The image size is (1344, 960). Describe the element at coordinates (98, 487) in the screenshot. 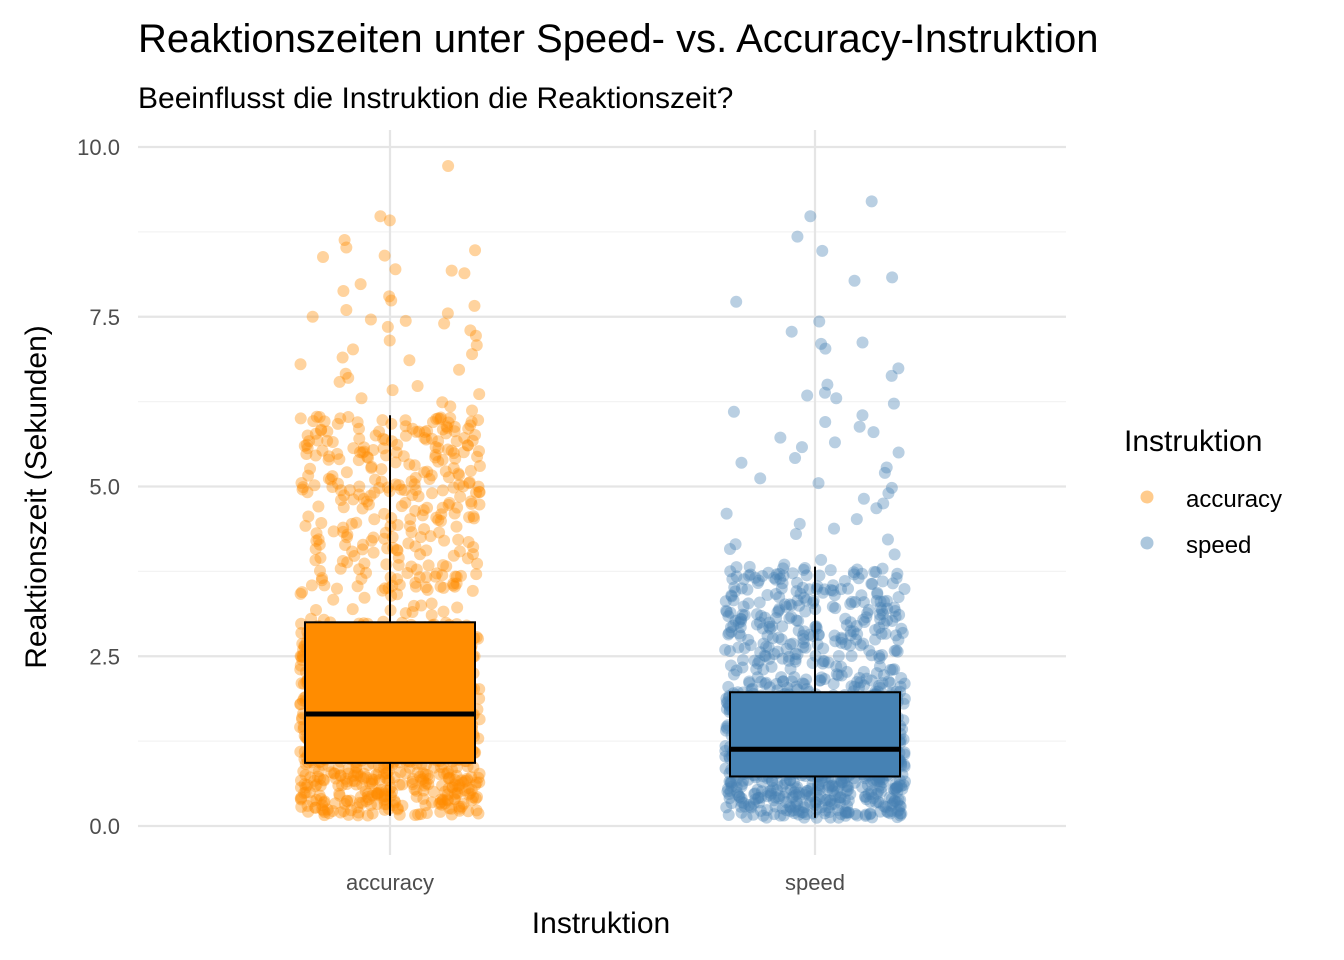

I see `y-axis-ticks: 0.0 2.5 5.0 7.5 10.0` at that location.